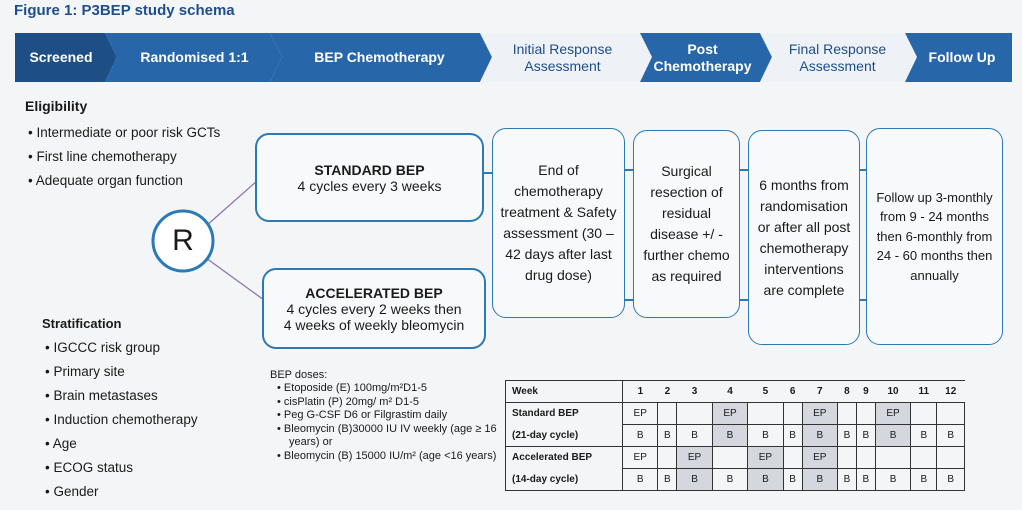  I want to click on banner-step: Randomised 1:1, so click(194, 57).